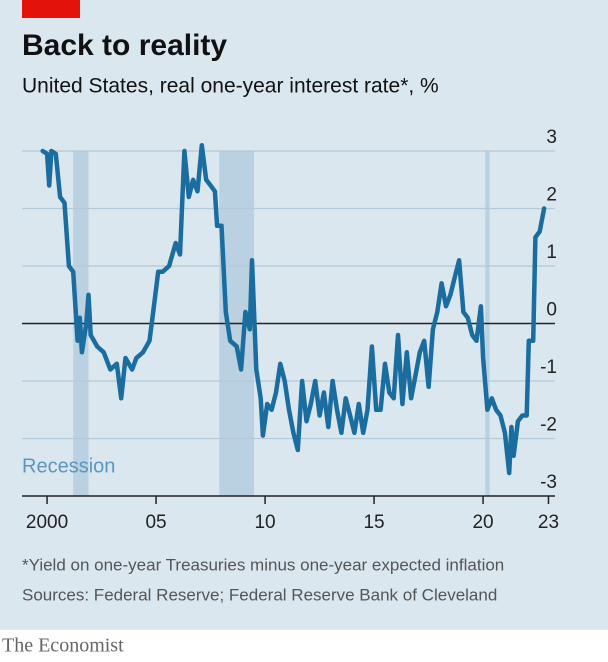 The image size is (608, 662). I want to click on recession-label: Recession, so click(68, 466).